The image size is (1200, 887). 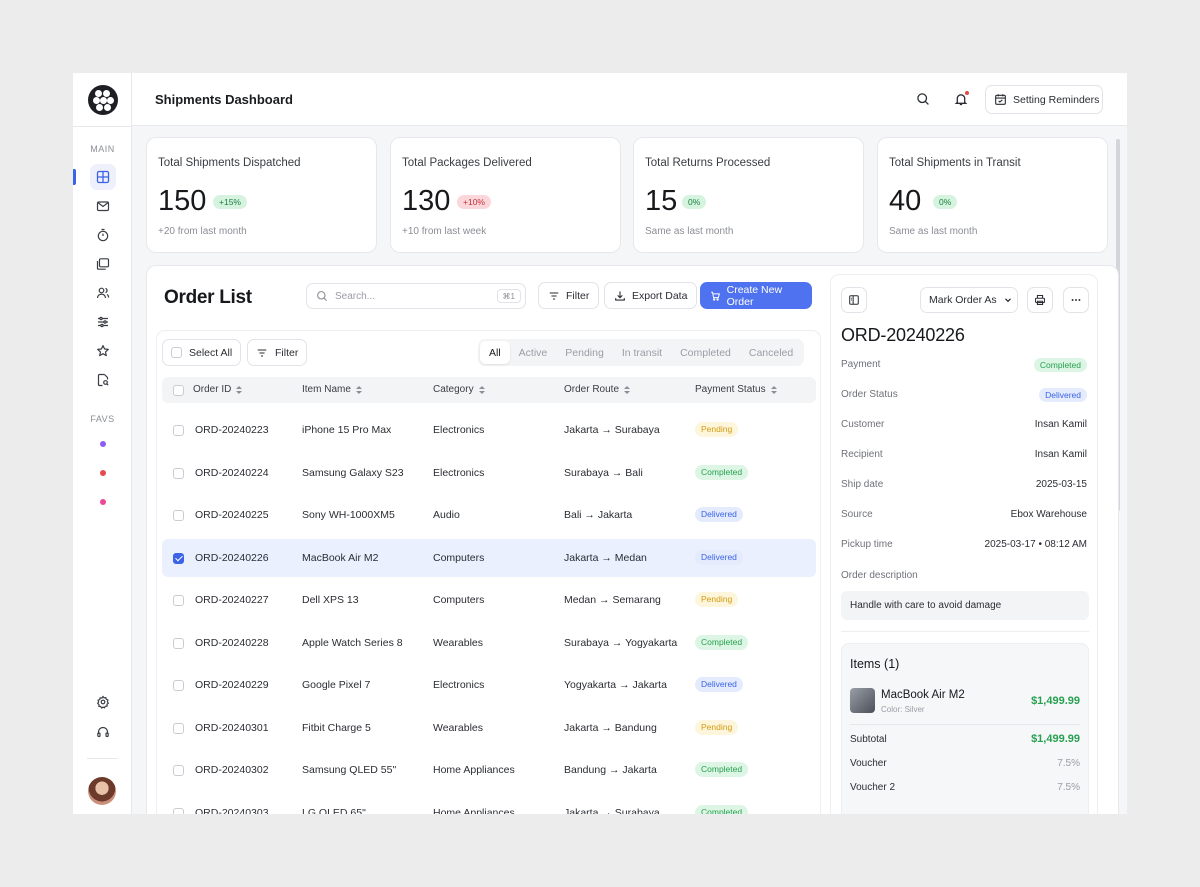 I want to click on gear-icon, so click(x=103, y=702).